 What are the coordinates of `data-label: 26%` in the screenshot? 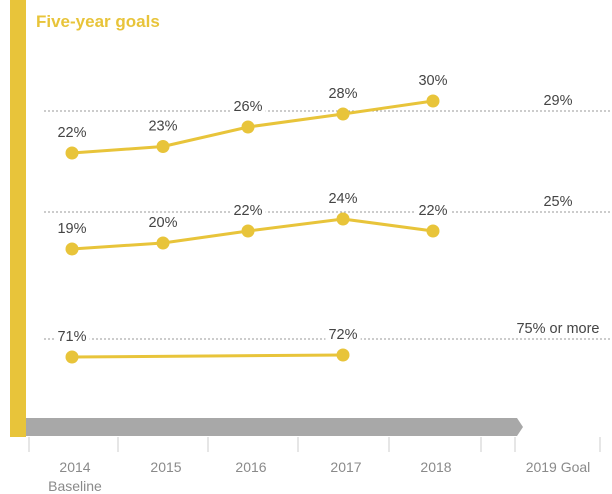 It's located at (247, 107).